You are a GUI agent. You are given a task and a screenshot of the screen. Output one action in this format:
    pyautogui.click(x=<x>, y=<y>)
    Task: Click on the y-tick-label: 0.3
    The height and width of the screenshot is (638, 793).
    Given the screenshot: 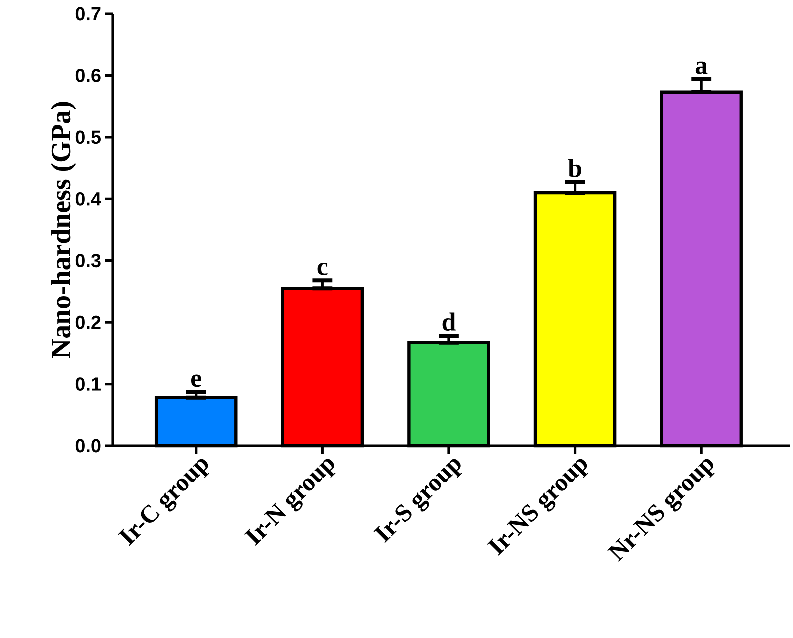 What is the action you would take?
    pyautogui.click(x=88, y=261)
    